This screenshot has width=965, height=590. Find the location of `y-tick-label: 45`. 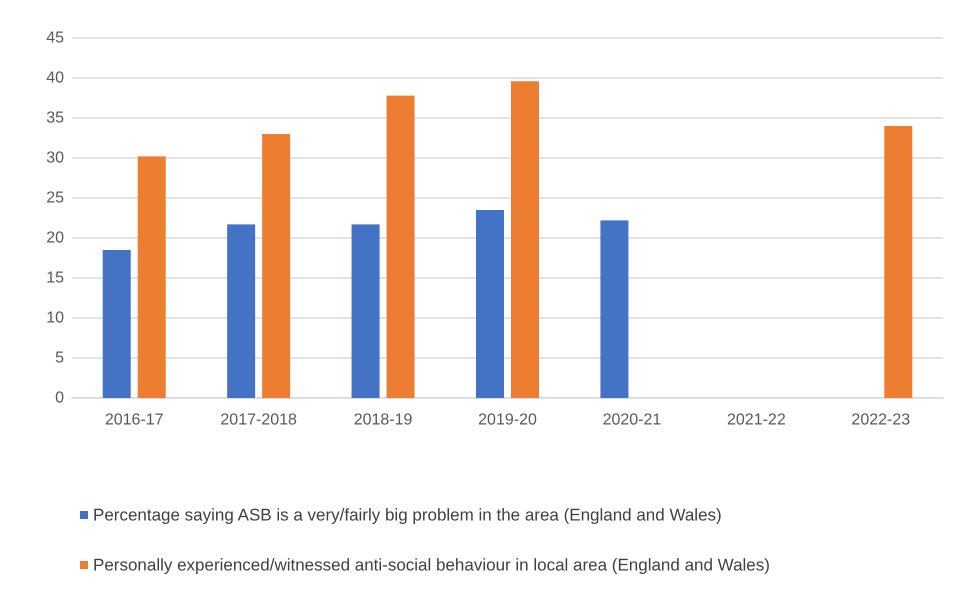

y-tick-label: 45 is located at coordinates (55, 38).